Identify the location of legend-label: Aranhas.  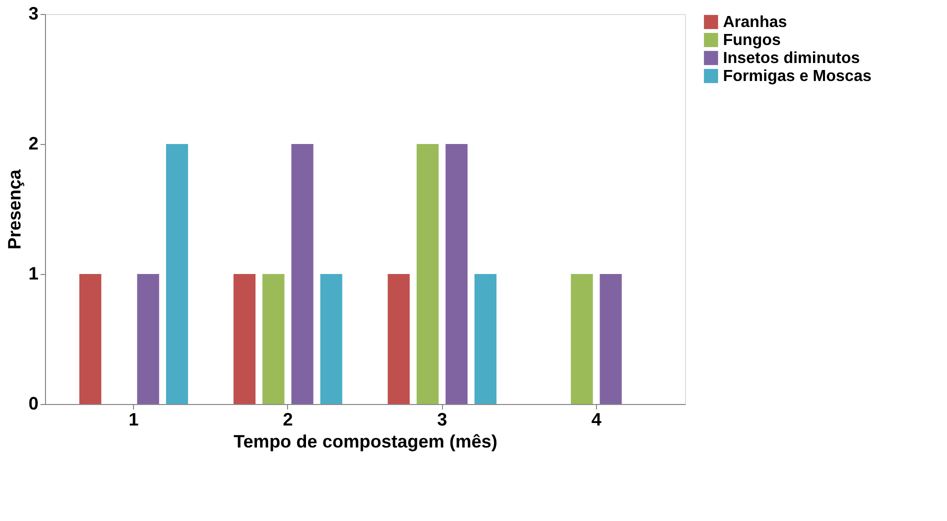
(755, 22).